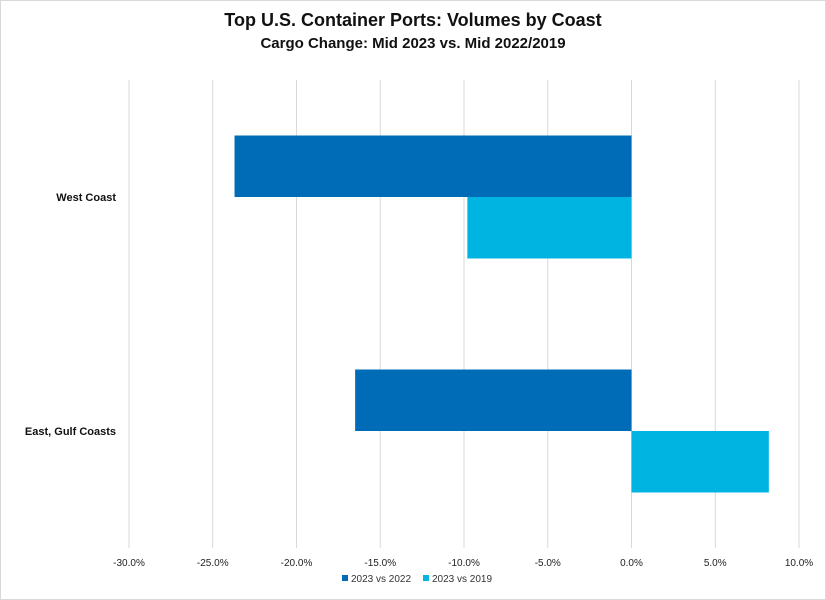 The image size is (826, 600). What do you see at coordinates (799, 563) in the screenshot?
I see `x-tick-label: 10.0%` at bounding box center [799, 563].